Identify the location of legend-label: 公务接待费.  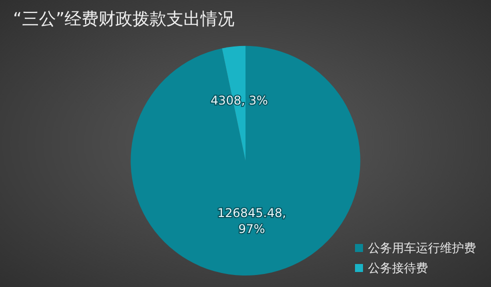
(398, 268).